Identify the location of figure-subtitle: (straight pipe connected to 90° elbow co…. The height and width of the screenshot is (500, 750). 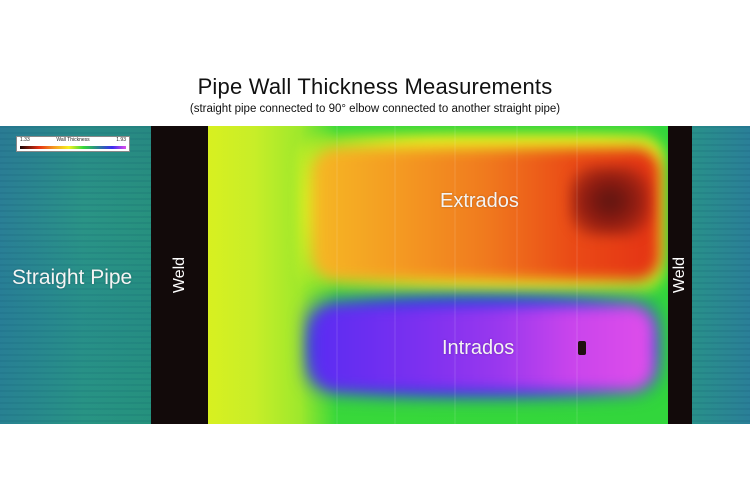
(375, 109).